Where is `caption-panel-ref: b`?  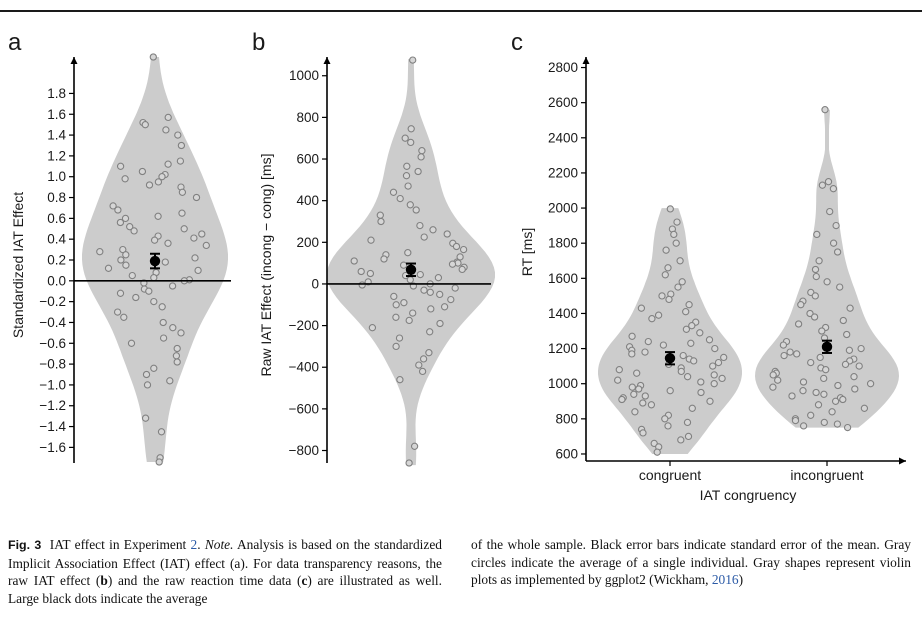 caption-panel-ref: b is located at coordinates (104, 581).